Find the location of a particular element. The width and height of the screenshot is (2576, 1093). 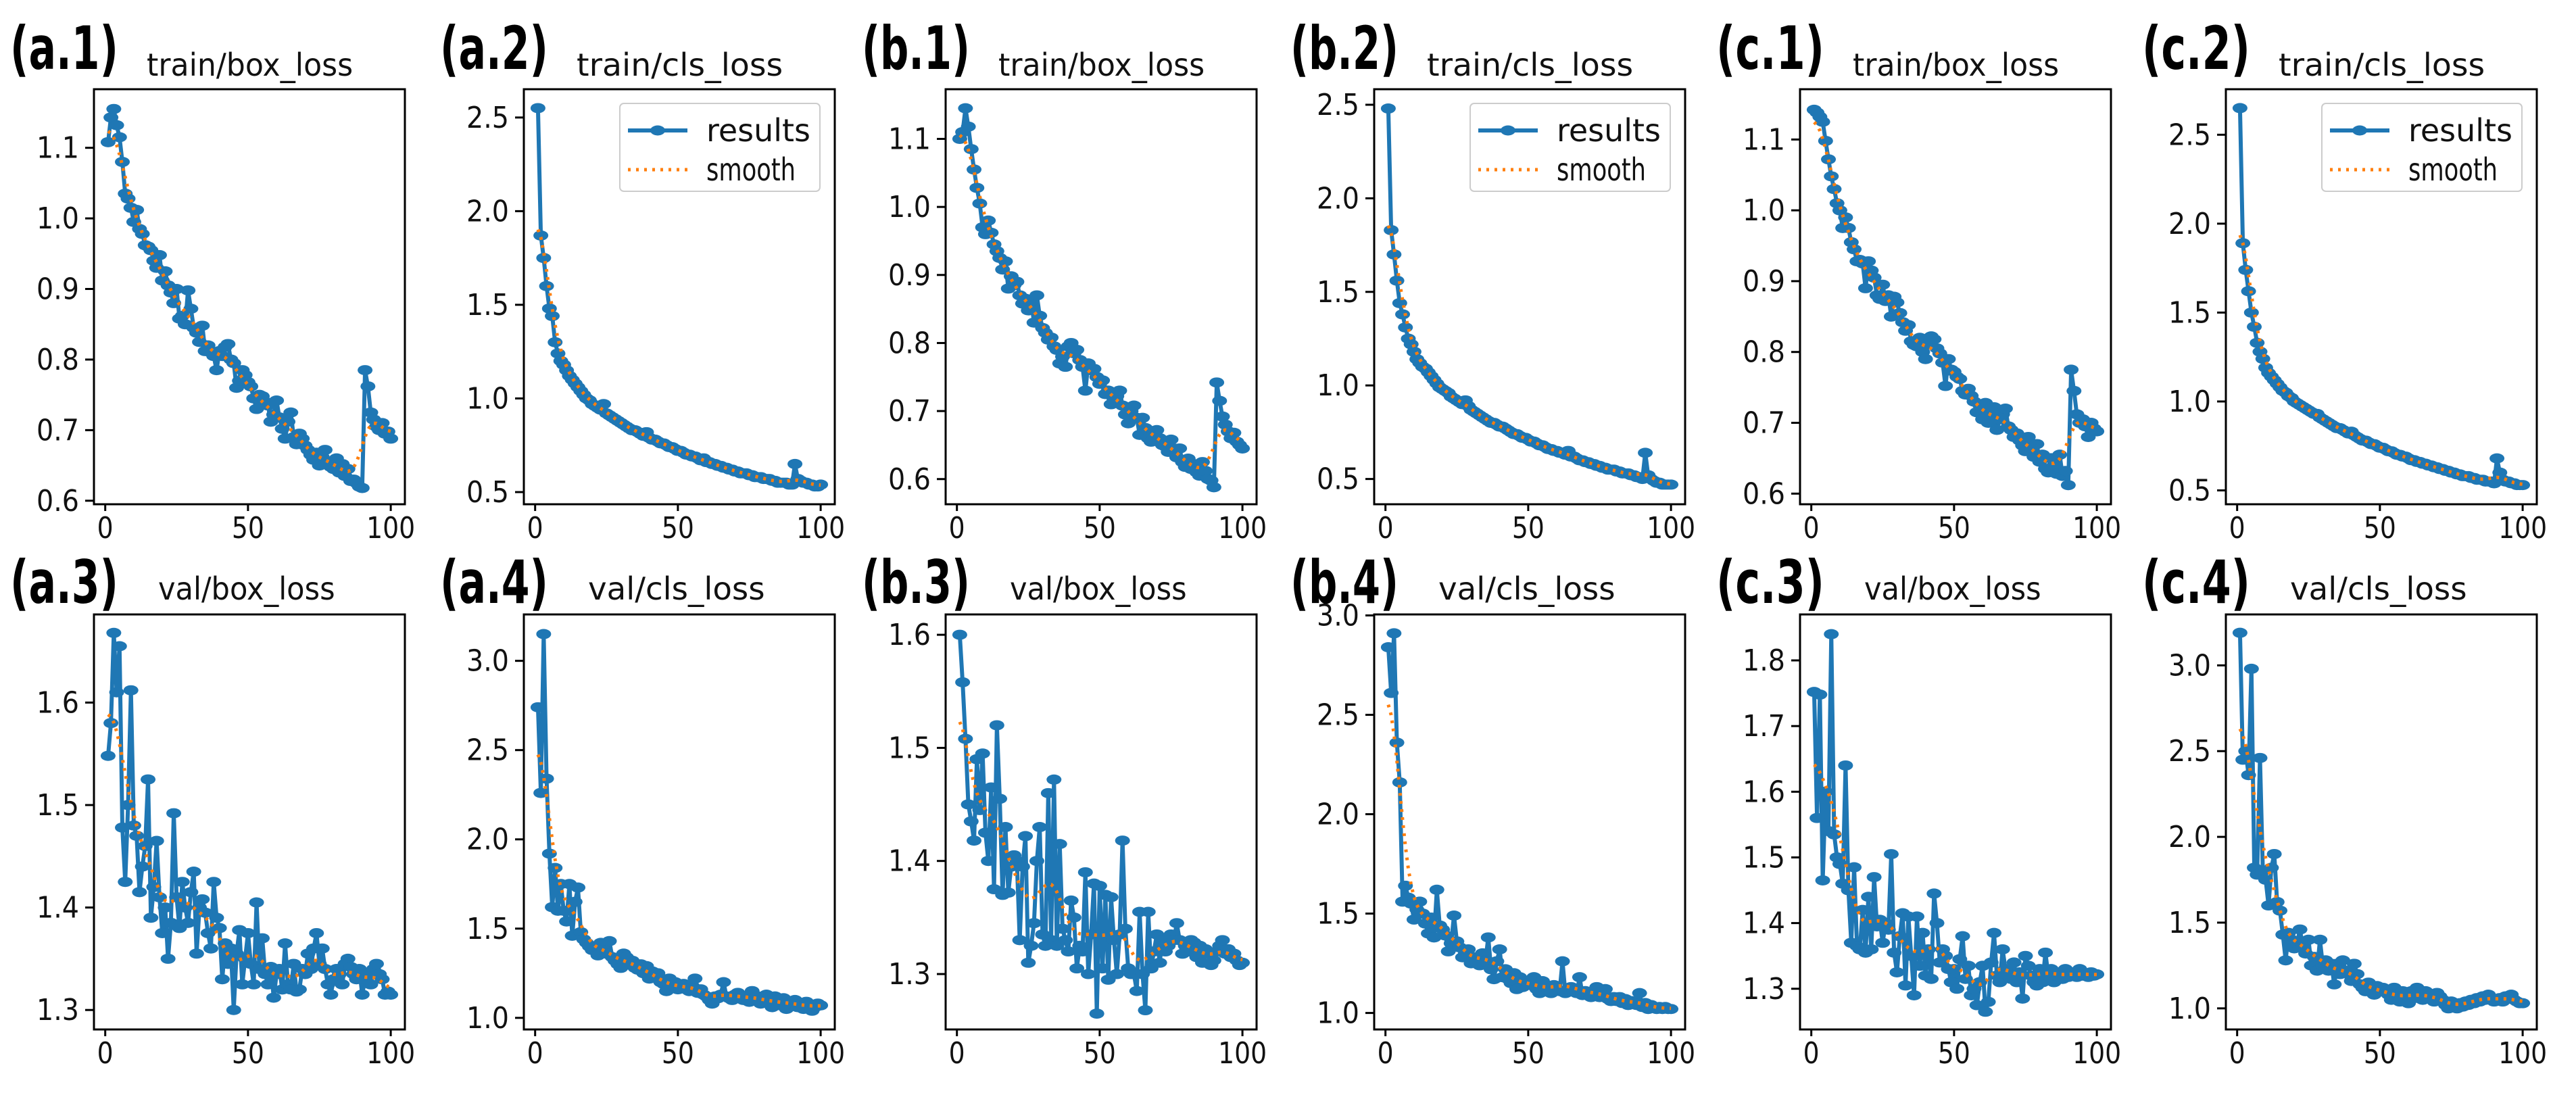

results-line is located at coordinates (249, 822).